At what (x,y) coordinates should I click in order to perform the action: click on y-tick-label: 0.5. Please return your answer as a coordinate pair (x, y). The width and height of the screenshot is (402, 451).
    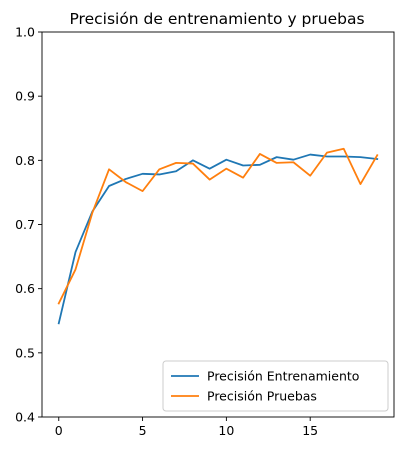
    Looking at the image, I should click on (25, 352).